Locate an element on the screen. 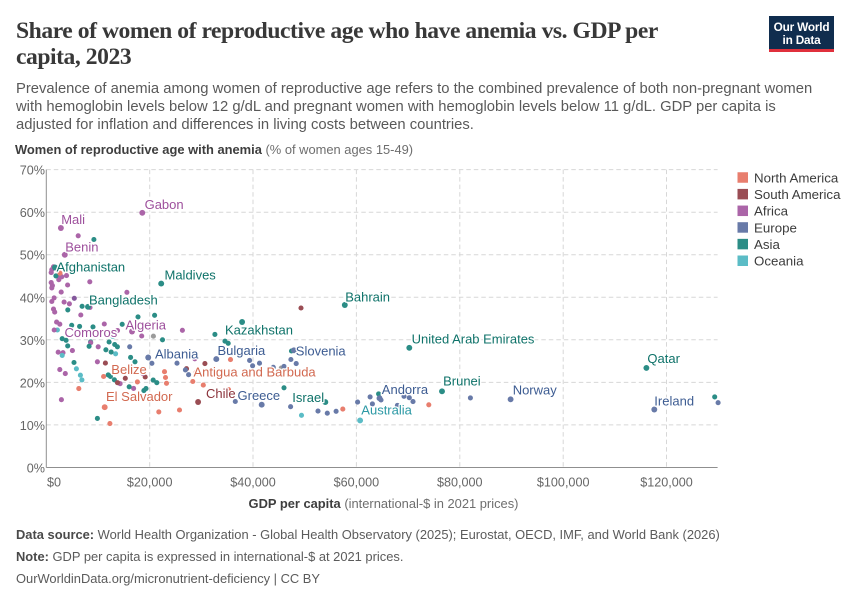 This screenshot has height=600, width=850. svg-text: Benin is located at coordinates (81, 247).